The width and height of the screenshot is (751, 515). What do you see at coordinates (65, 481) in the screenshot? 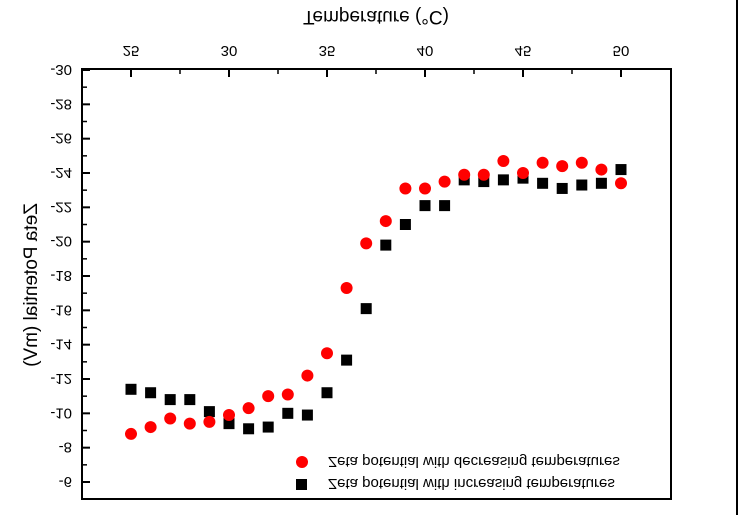
I see `y-tick-label: -6` at bounding box center [65, 481].